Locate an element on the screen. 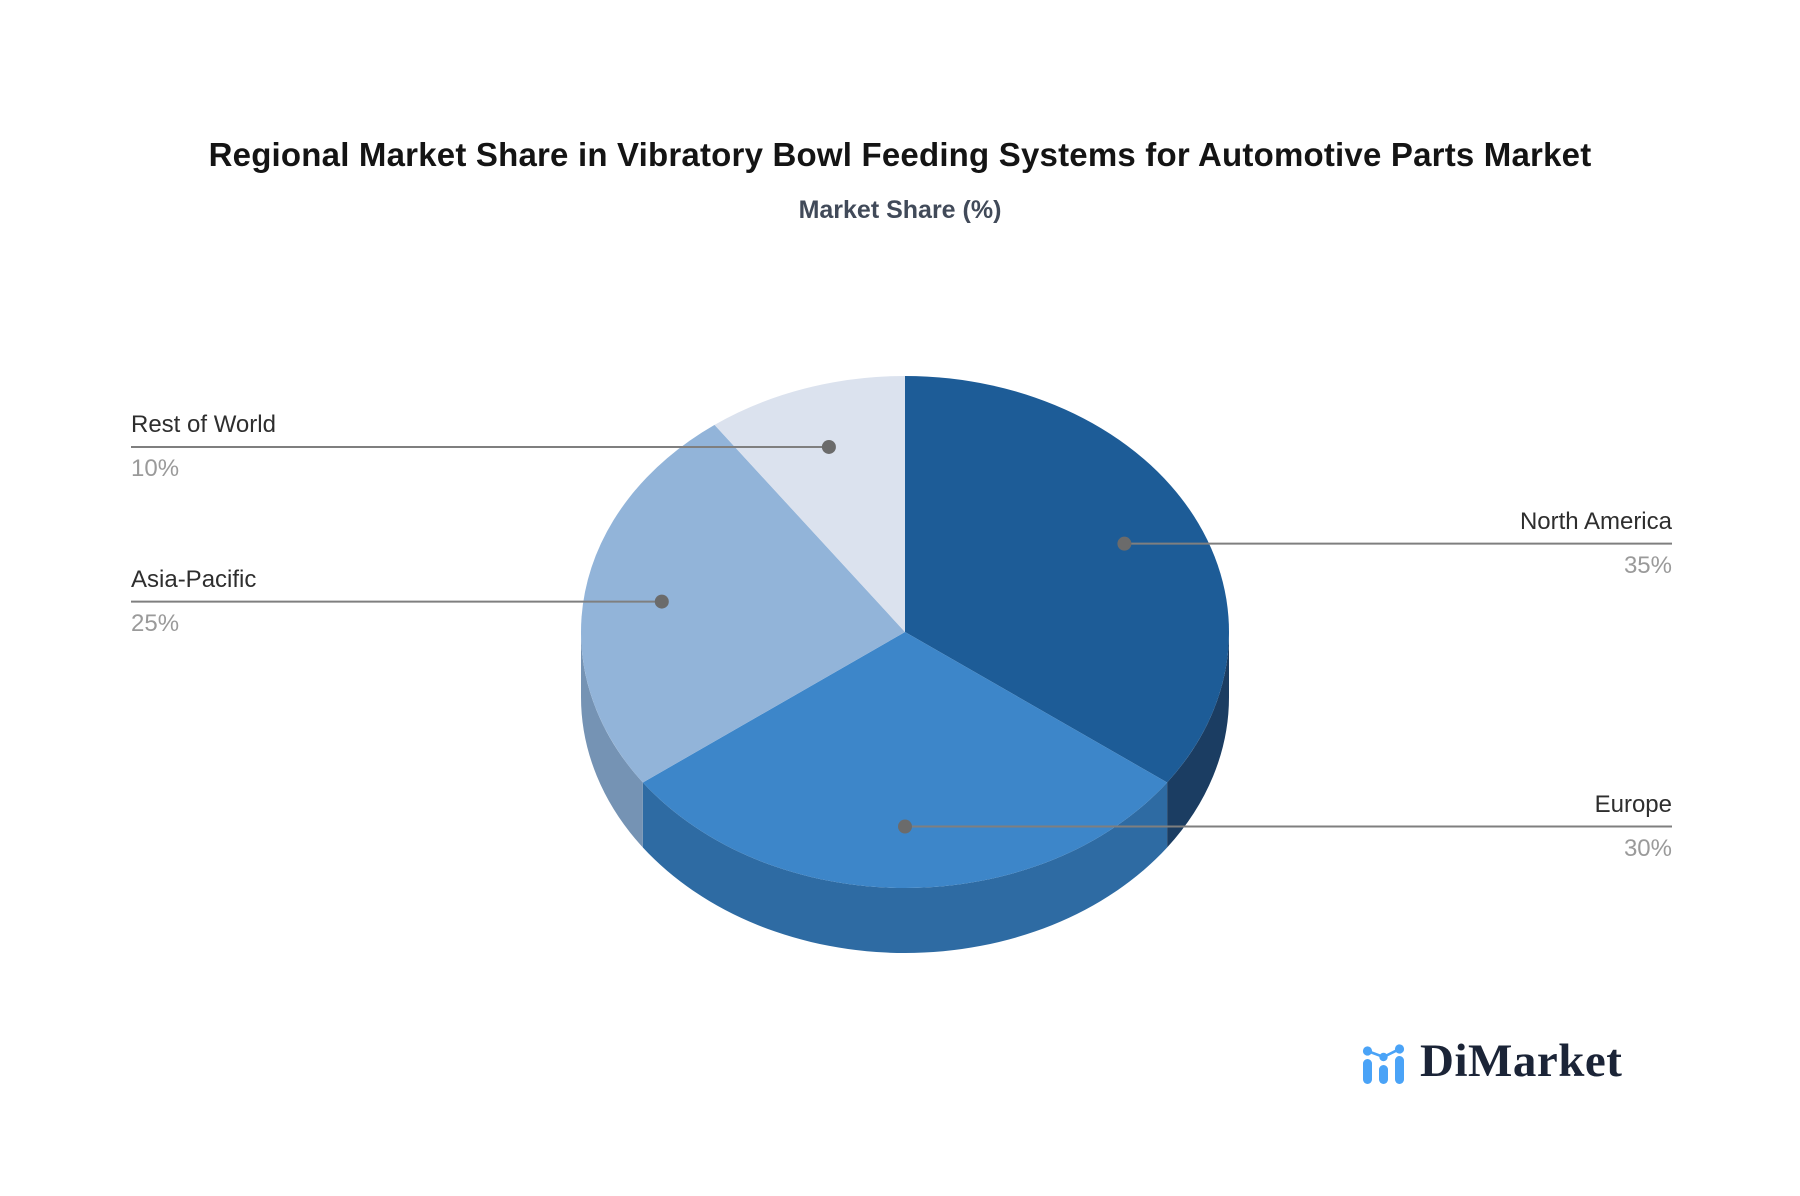  pie-label-name: Rest of World is located at coordinates (203, 424).